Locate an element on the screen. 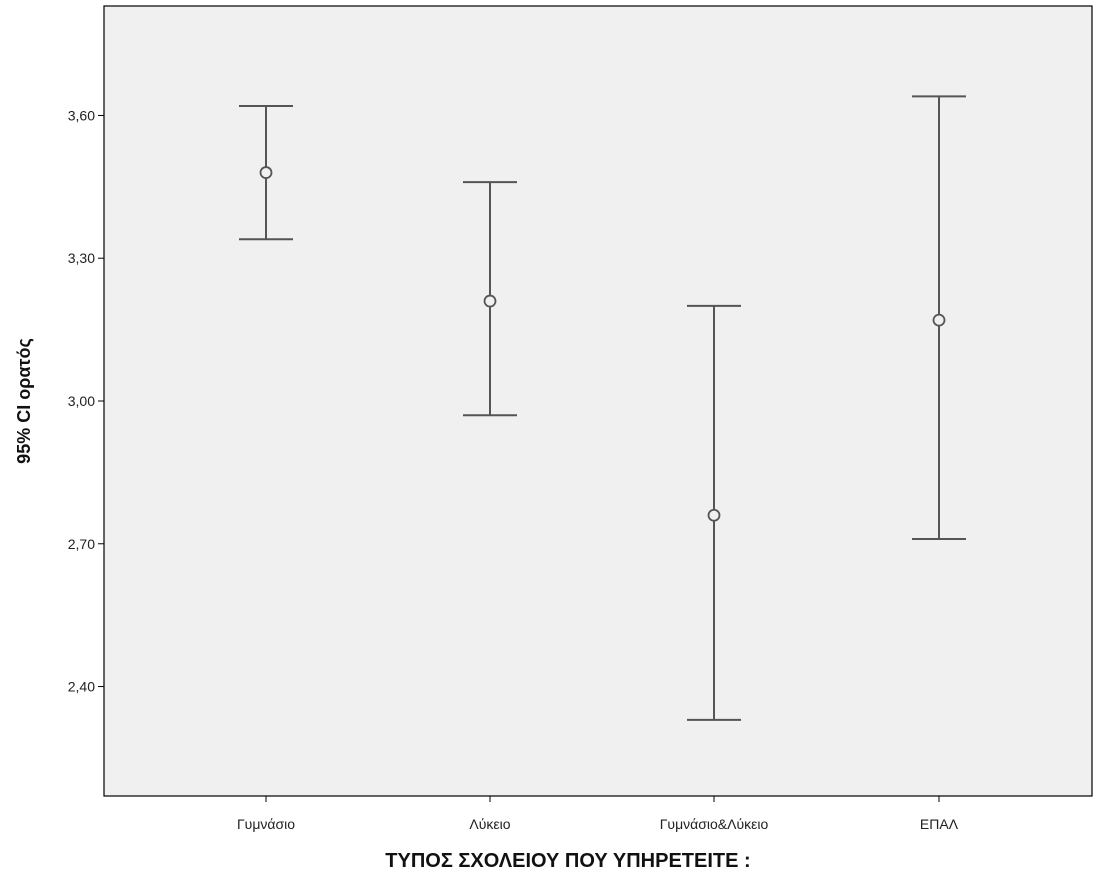 The width and height of the screenshot is (1094, 877). y-tick-label: 2,40 is located at coordinates (81, 687).